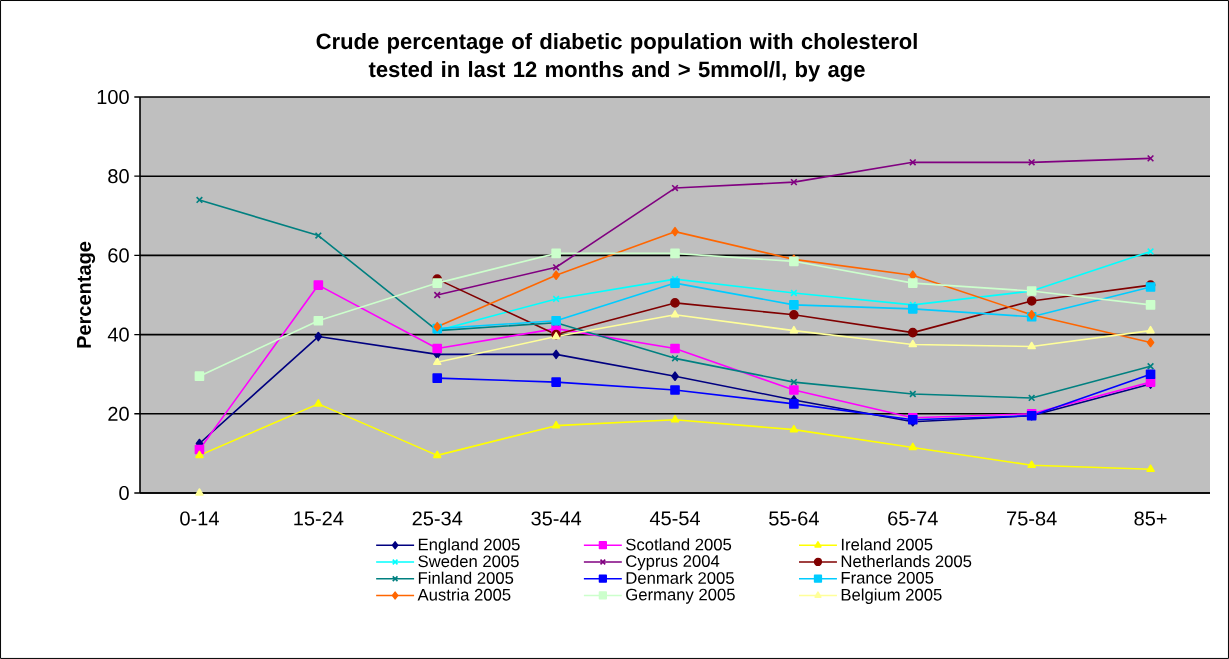  I want to click on x-tick-label: 45-54, so click(674, 518).